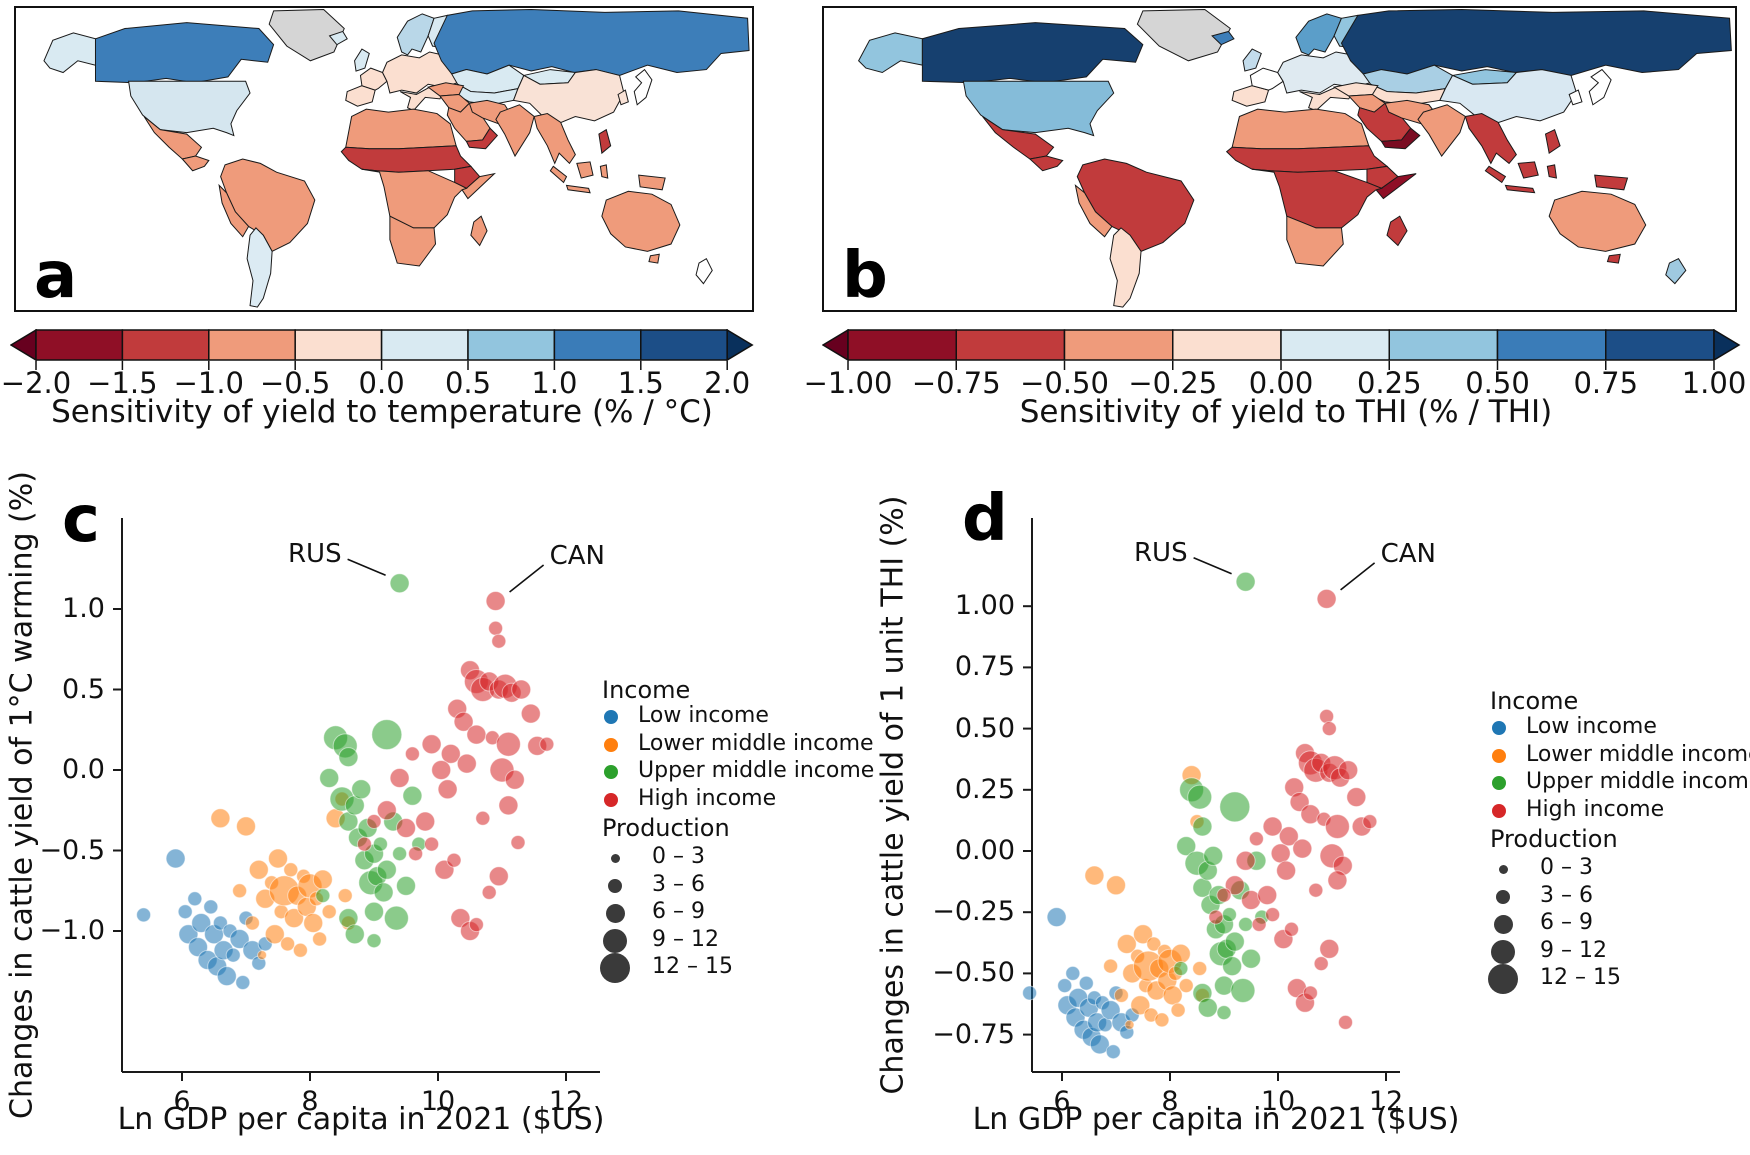 The image size is (1750, 1155). I want to click on colorbar-tick-label: 0.25, so click(1389, 383).